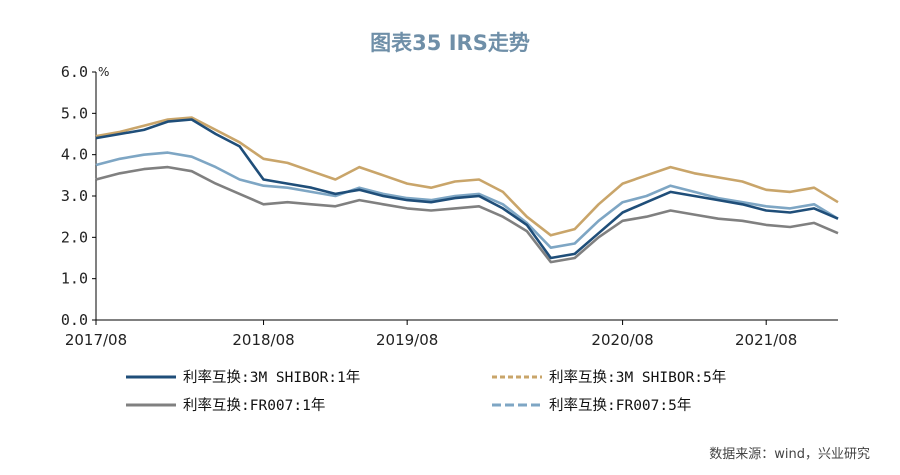 This screenshot has height=475, width=900. I want to click on x-axis-ticks: 2017/08 2018/08 2019/08 2020/08 2021/08, so click(431, 334).